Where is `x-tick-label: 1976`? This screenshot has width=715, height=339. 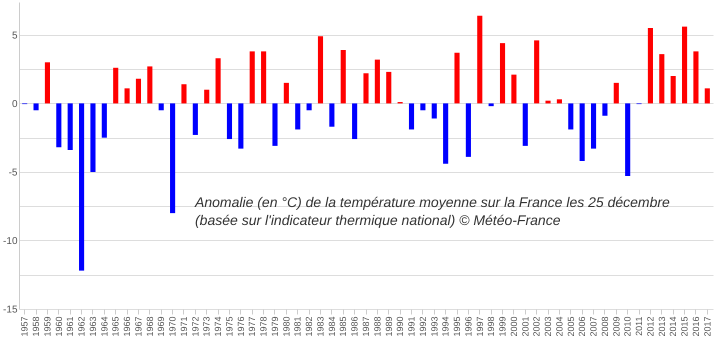
x-tick-label: 1976 is located at coordinates (241, 326).